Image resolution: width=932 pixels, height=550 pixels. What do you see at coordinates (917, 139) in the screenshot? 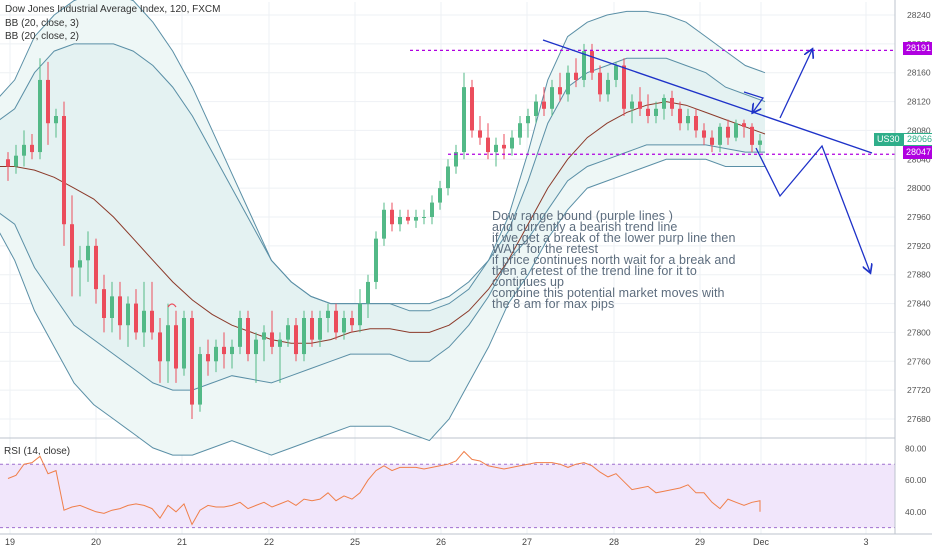
I see `current-price-tag: 28066` at bounding box center [917, 139].